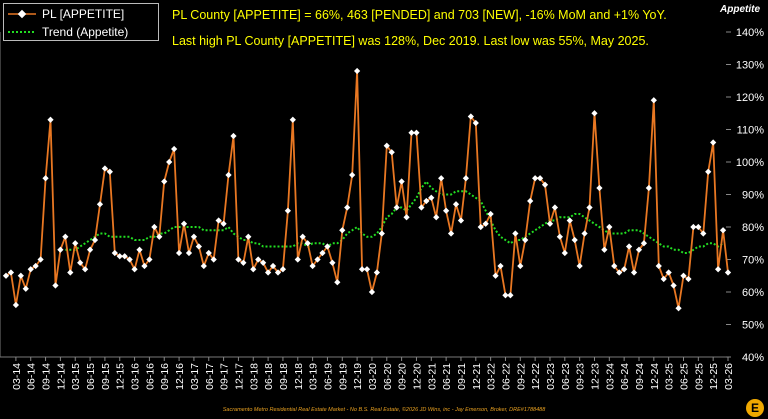 This screenshot has height=419, width=768. Describe the element at coordinates (753, 228) in the screenshot. I see `y-tick-label: 80%` at that location.